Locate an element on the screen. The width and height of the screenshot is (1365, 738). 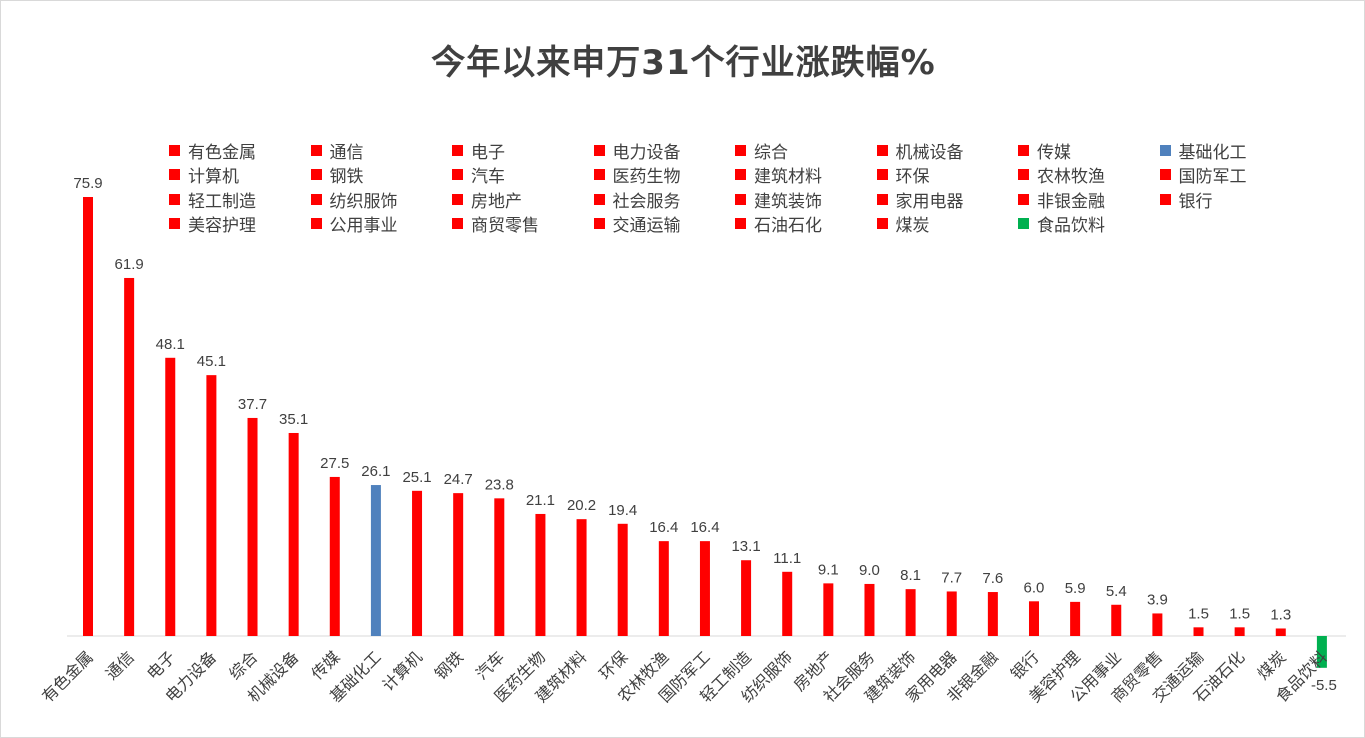
legend-item-17: 纺织服饰 is located at coordinates (354, 199).